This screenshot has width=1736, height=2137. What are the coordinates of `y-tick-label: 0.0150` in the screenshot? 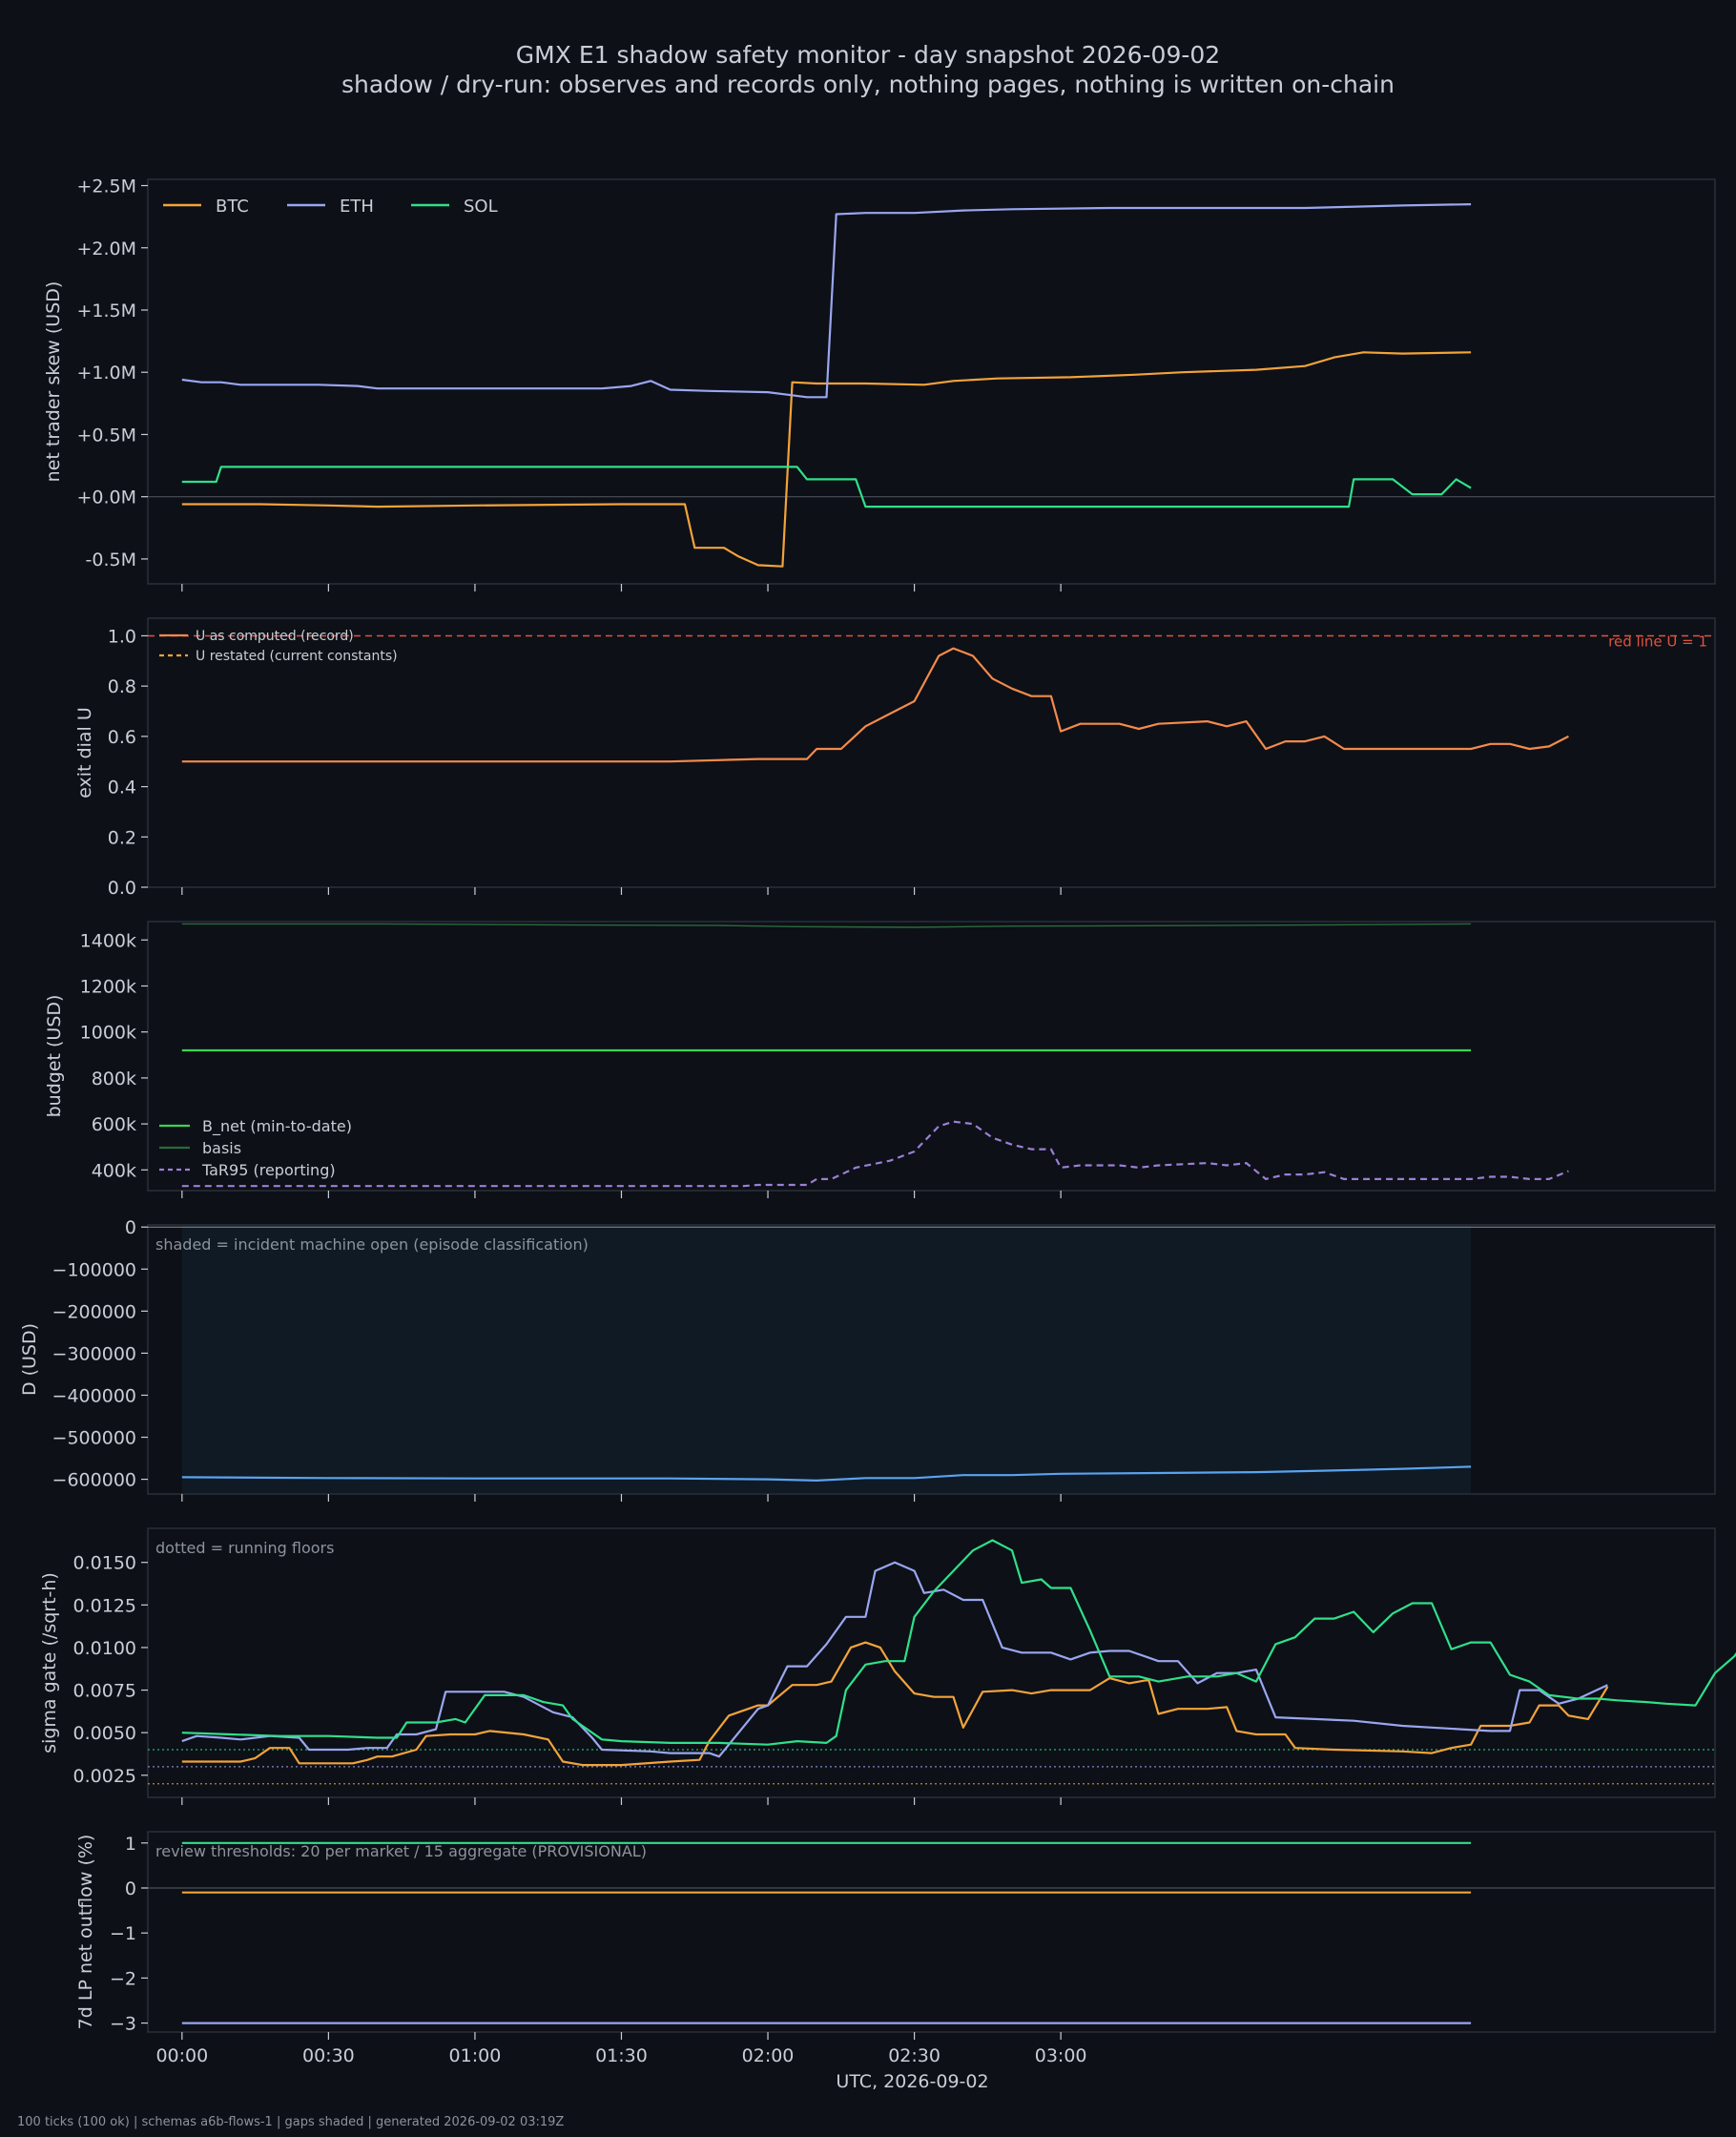 It's located at (104, 1563).